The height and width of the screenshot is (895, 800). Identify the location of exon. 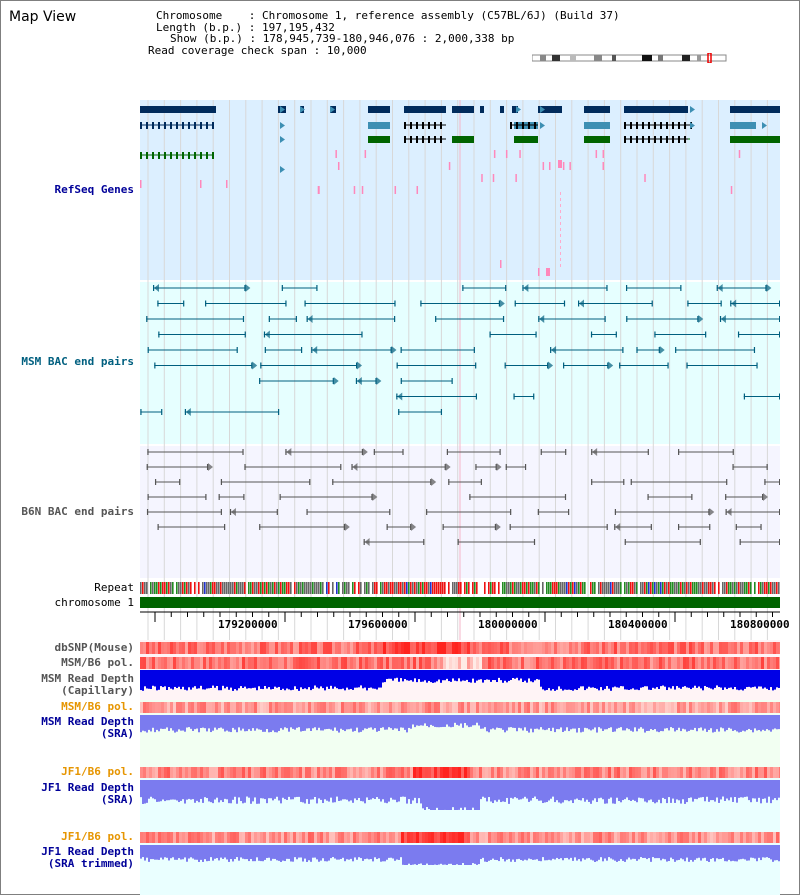
(207, 155).